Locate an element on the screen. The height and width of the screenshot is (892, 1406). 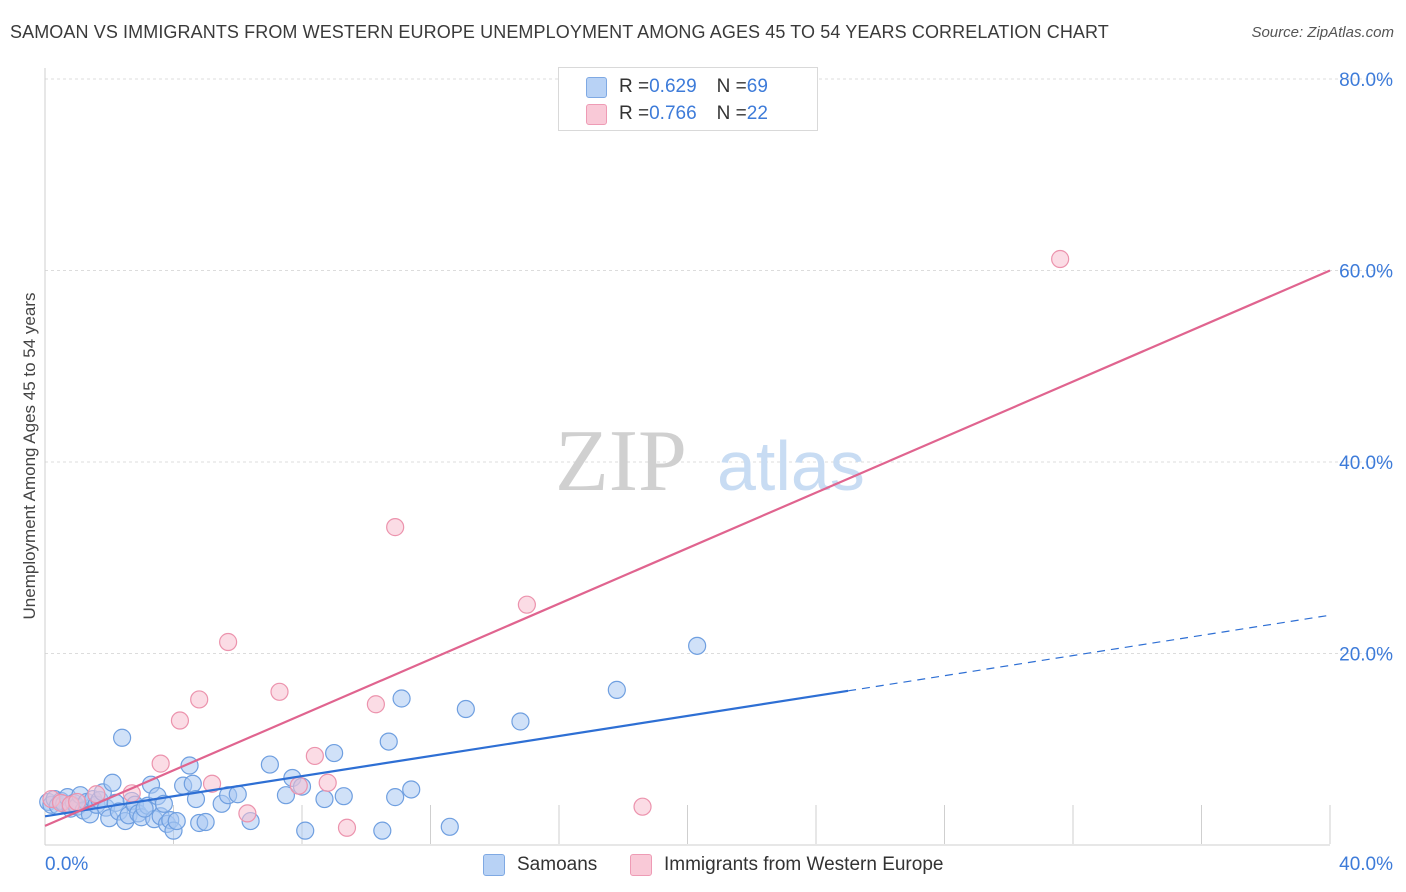
x-tick-label-max: 40.0% is located at coordinates (1366, 864).